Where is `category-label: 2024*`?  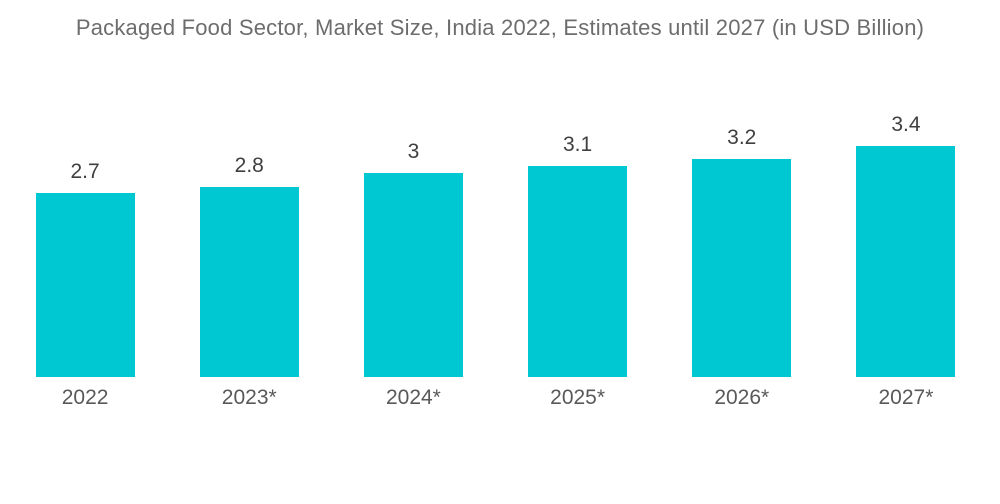 category-label: 2024* is located at coordinates (413, 397).